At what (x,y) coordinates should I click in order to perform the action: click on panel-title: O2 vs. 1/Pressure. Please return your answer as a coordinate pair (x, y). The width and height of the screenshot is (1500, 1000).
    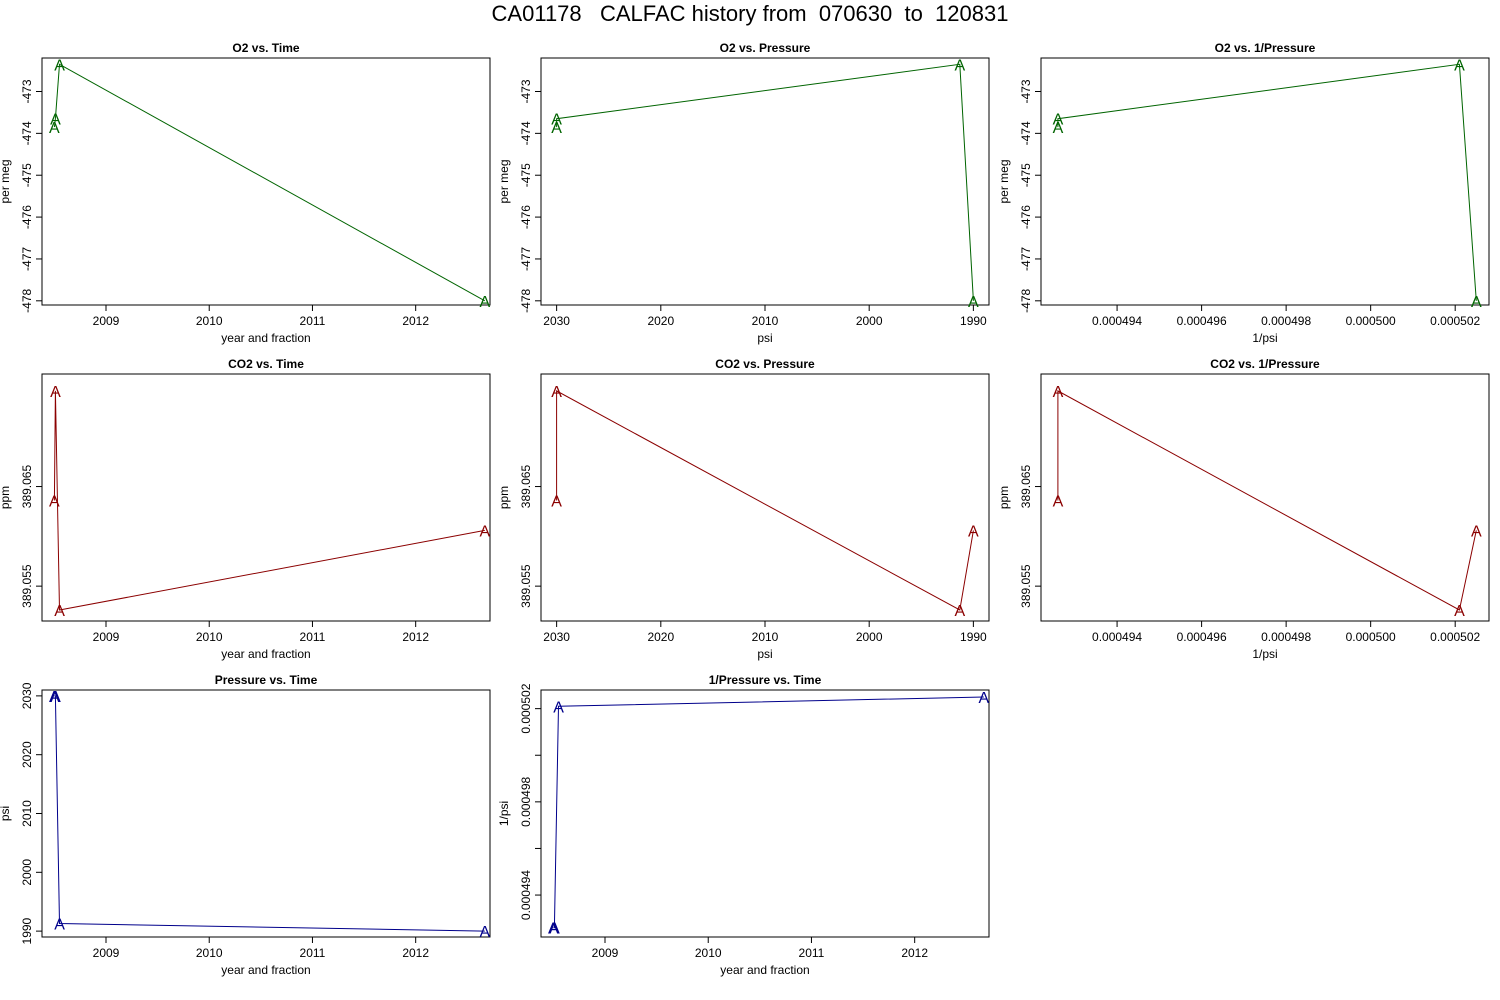
    Looking at the image, I should click on (1265, 48).